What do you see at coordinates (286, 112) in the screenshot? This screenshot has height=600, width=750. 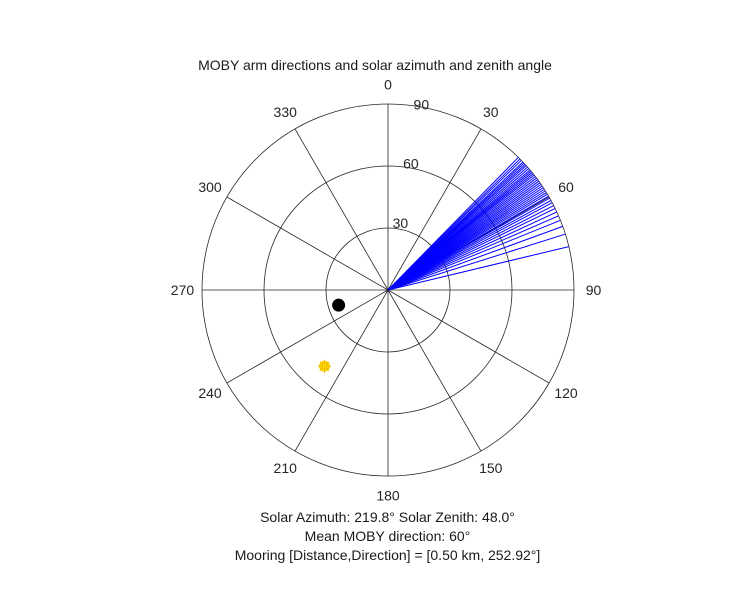 I see `angular-tick-label: 330` at bounding box center [286, 112].